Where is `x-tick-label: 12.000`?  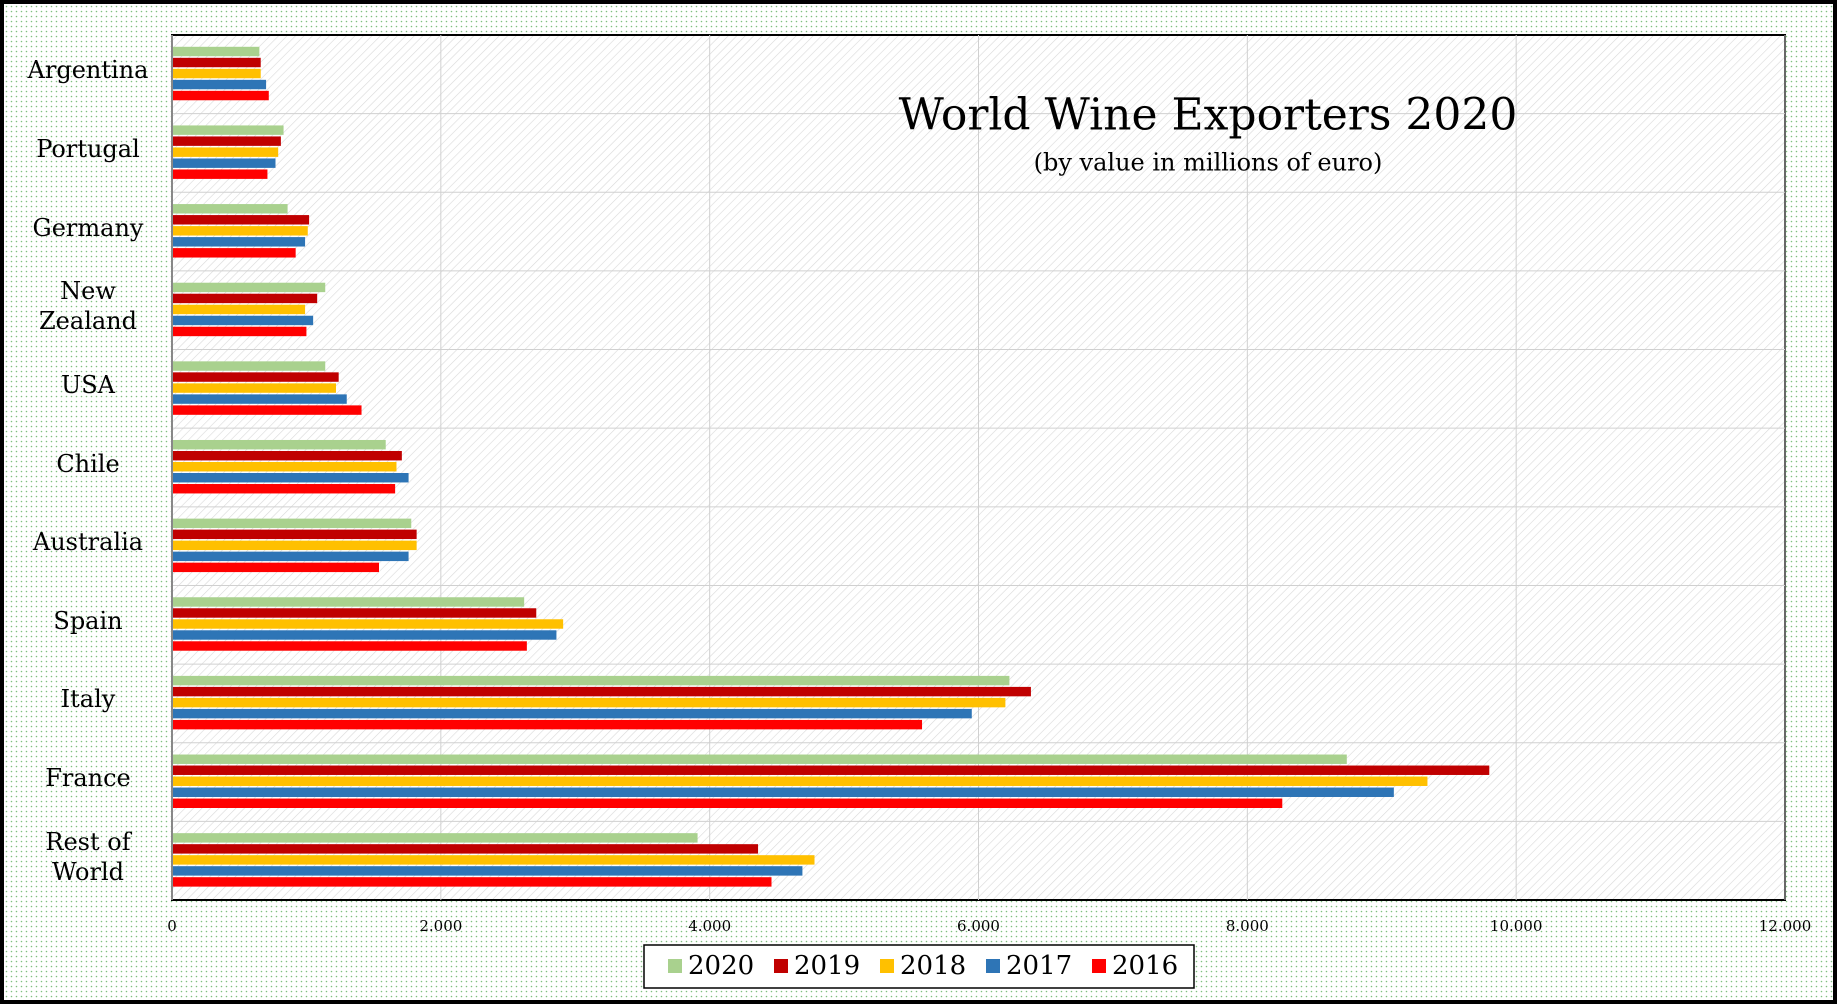 x-tick-label: 12.000 is located at coordinates (1785, 926).